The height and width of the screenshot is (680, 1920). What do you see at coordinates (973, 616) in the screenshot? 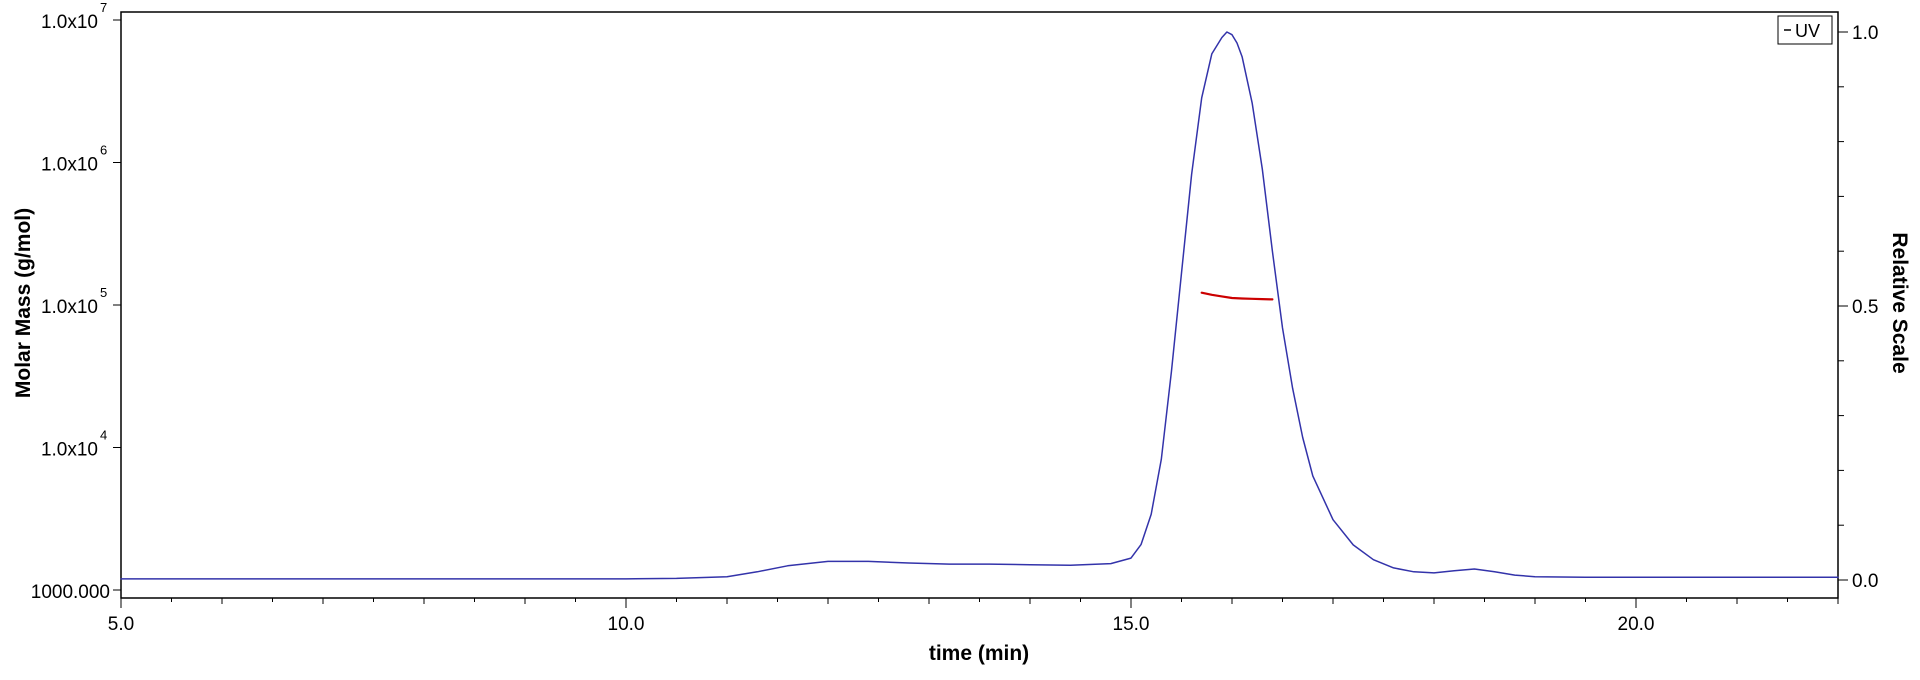
I see `x-axis: 5.0 10.0 15.0 20.0` at bounding box center [973, 616].